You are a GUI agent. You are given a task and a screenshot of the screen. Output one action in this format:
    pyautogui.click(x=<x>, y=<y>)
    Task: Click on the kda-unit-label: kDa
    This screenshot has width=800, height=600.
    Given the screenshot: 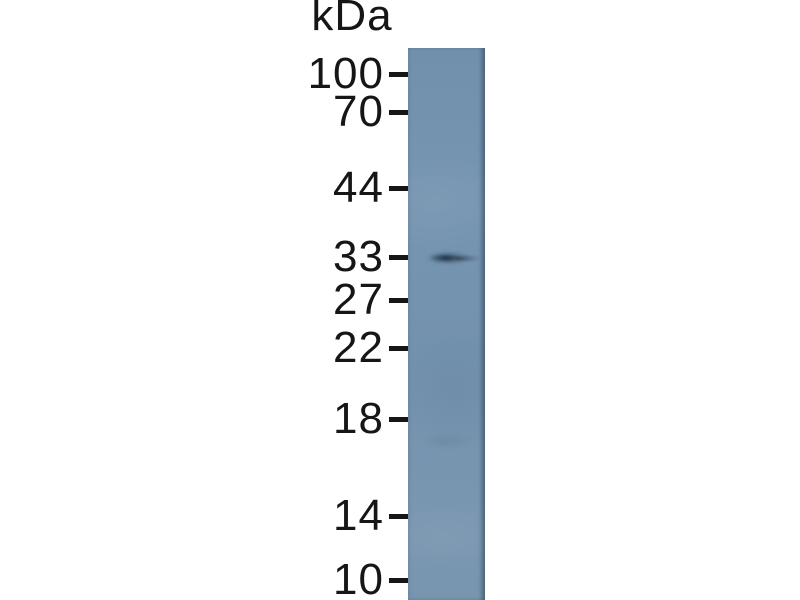 What is the action you would take?
    pyautogui.click(x=352, y=20)
    